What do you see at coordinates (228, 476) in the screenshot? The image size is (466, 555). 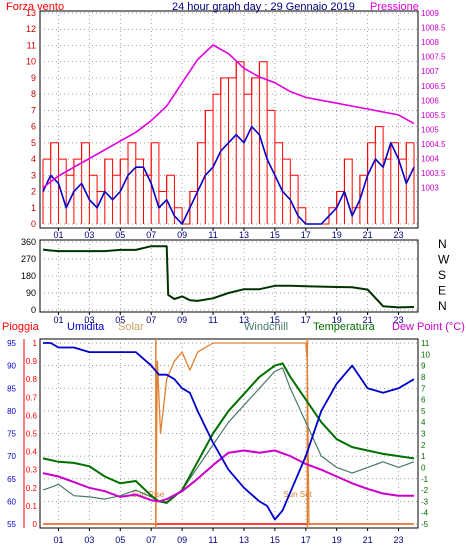 I see `dewpoint-series-line` at bounding box center [228, 476].